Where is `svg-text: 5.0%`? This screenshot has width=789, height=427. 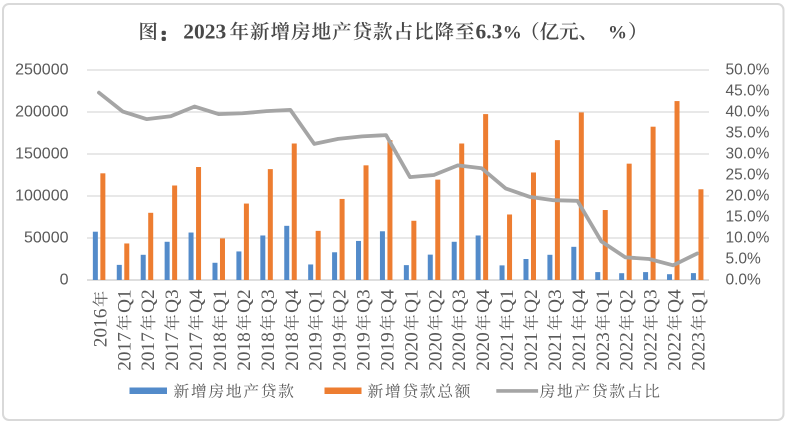
svg-text: 5.0% is located at coordinates (744, 259).